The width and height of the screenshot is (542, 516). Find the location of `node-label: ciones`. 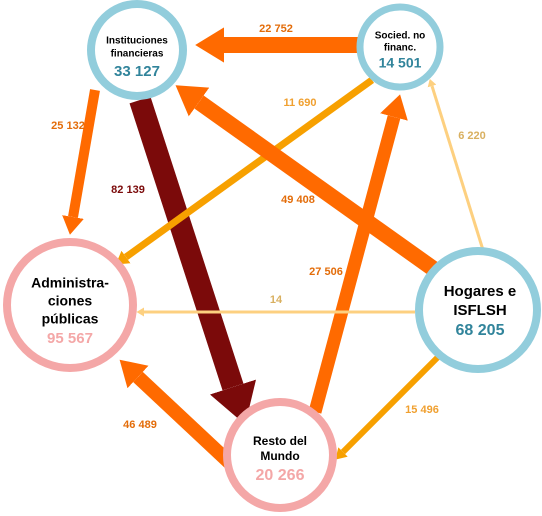

node-label: ciones is located at coordinates (70, 301).